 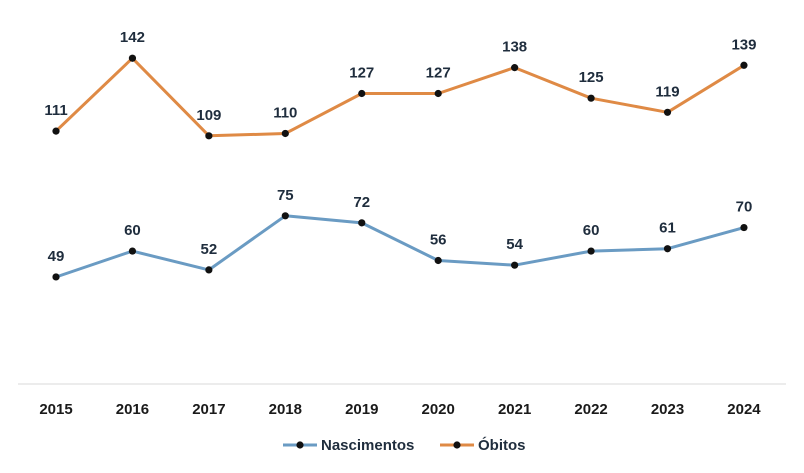 I want to click on legend: Nascimentos Óbitos, so click(x=404, y=445).